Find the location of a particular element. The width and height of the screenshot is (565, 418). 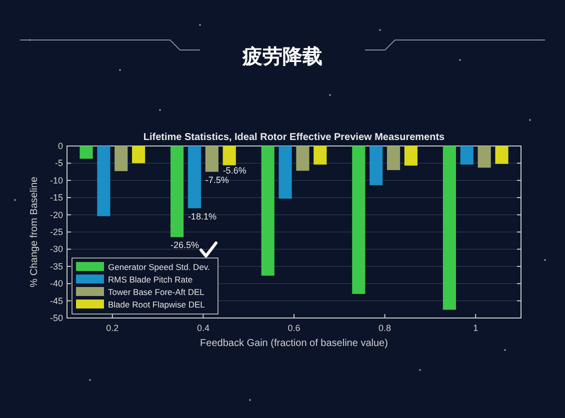

legend-label: RMS Blade Pitch Rate is located at coordinates (150, 279).